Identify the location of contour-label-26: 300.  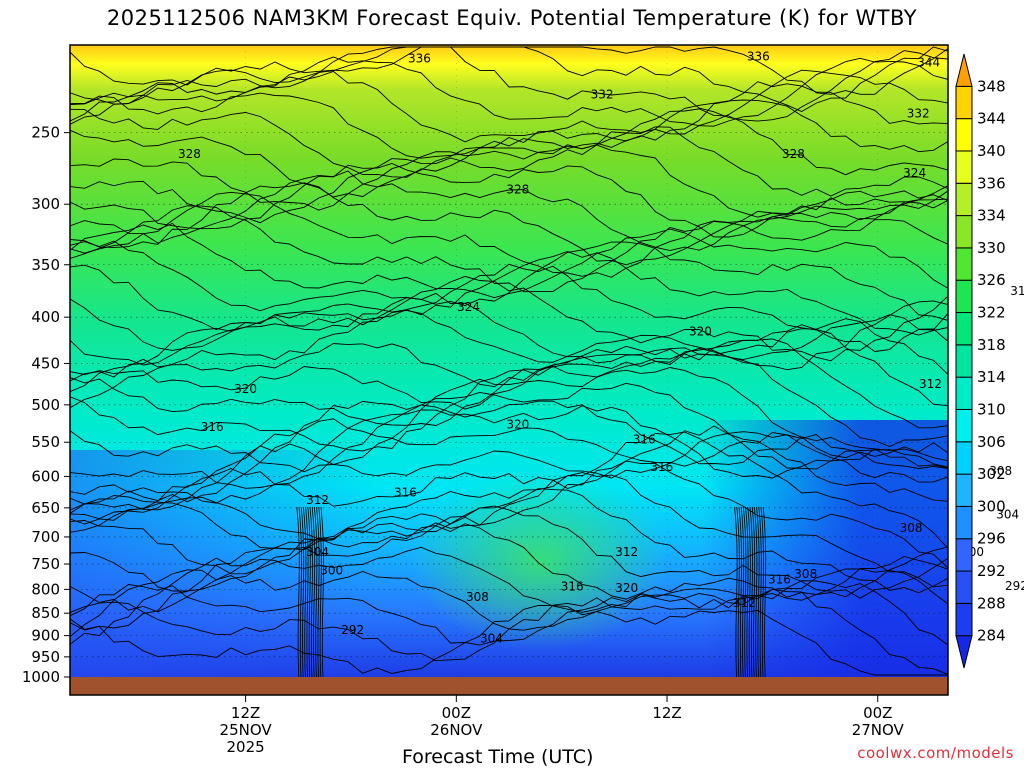
(331, 570).